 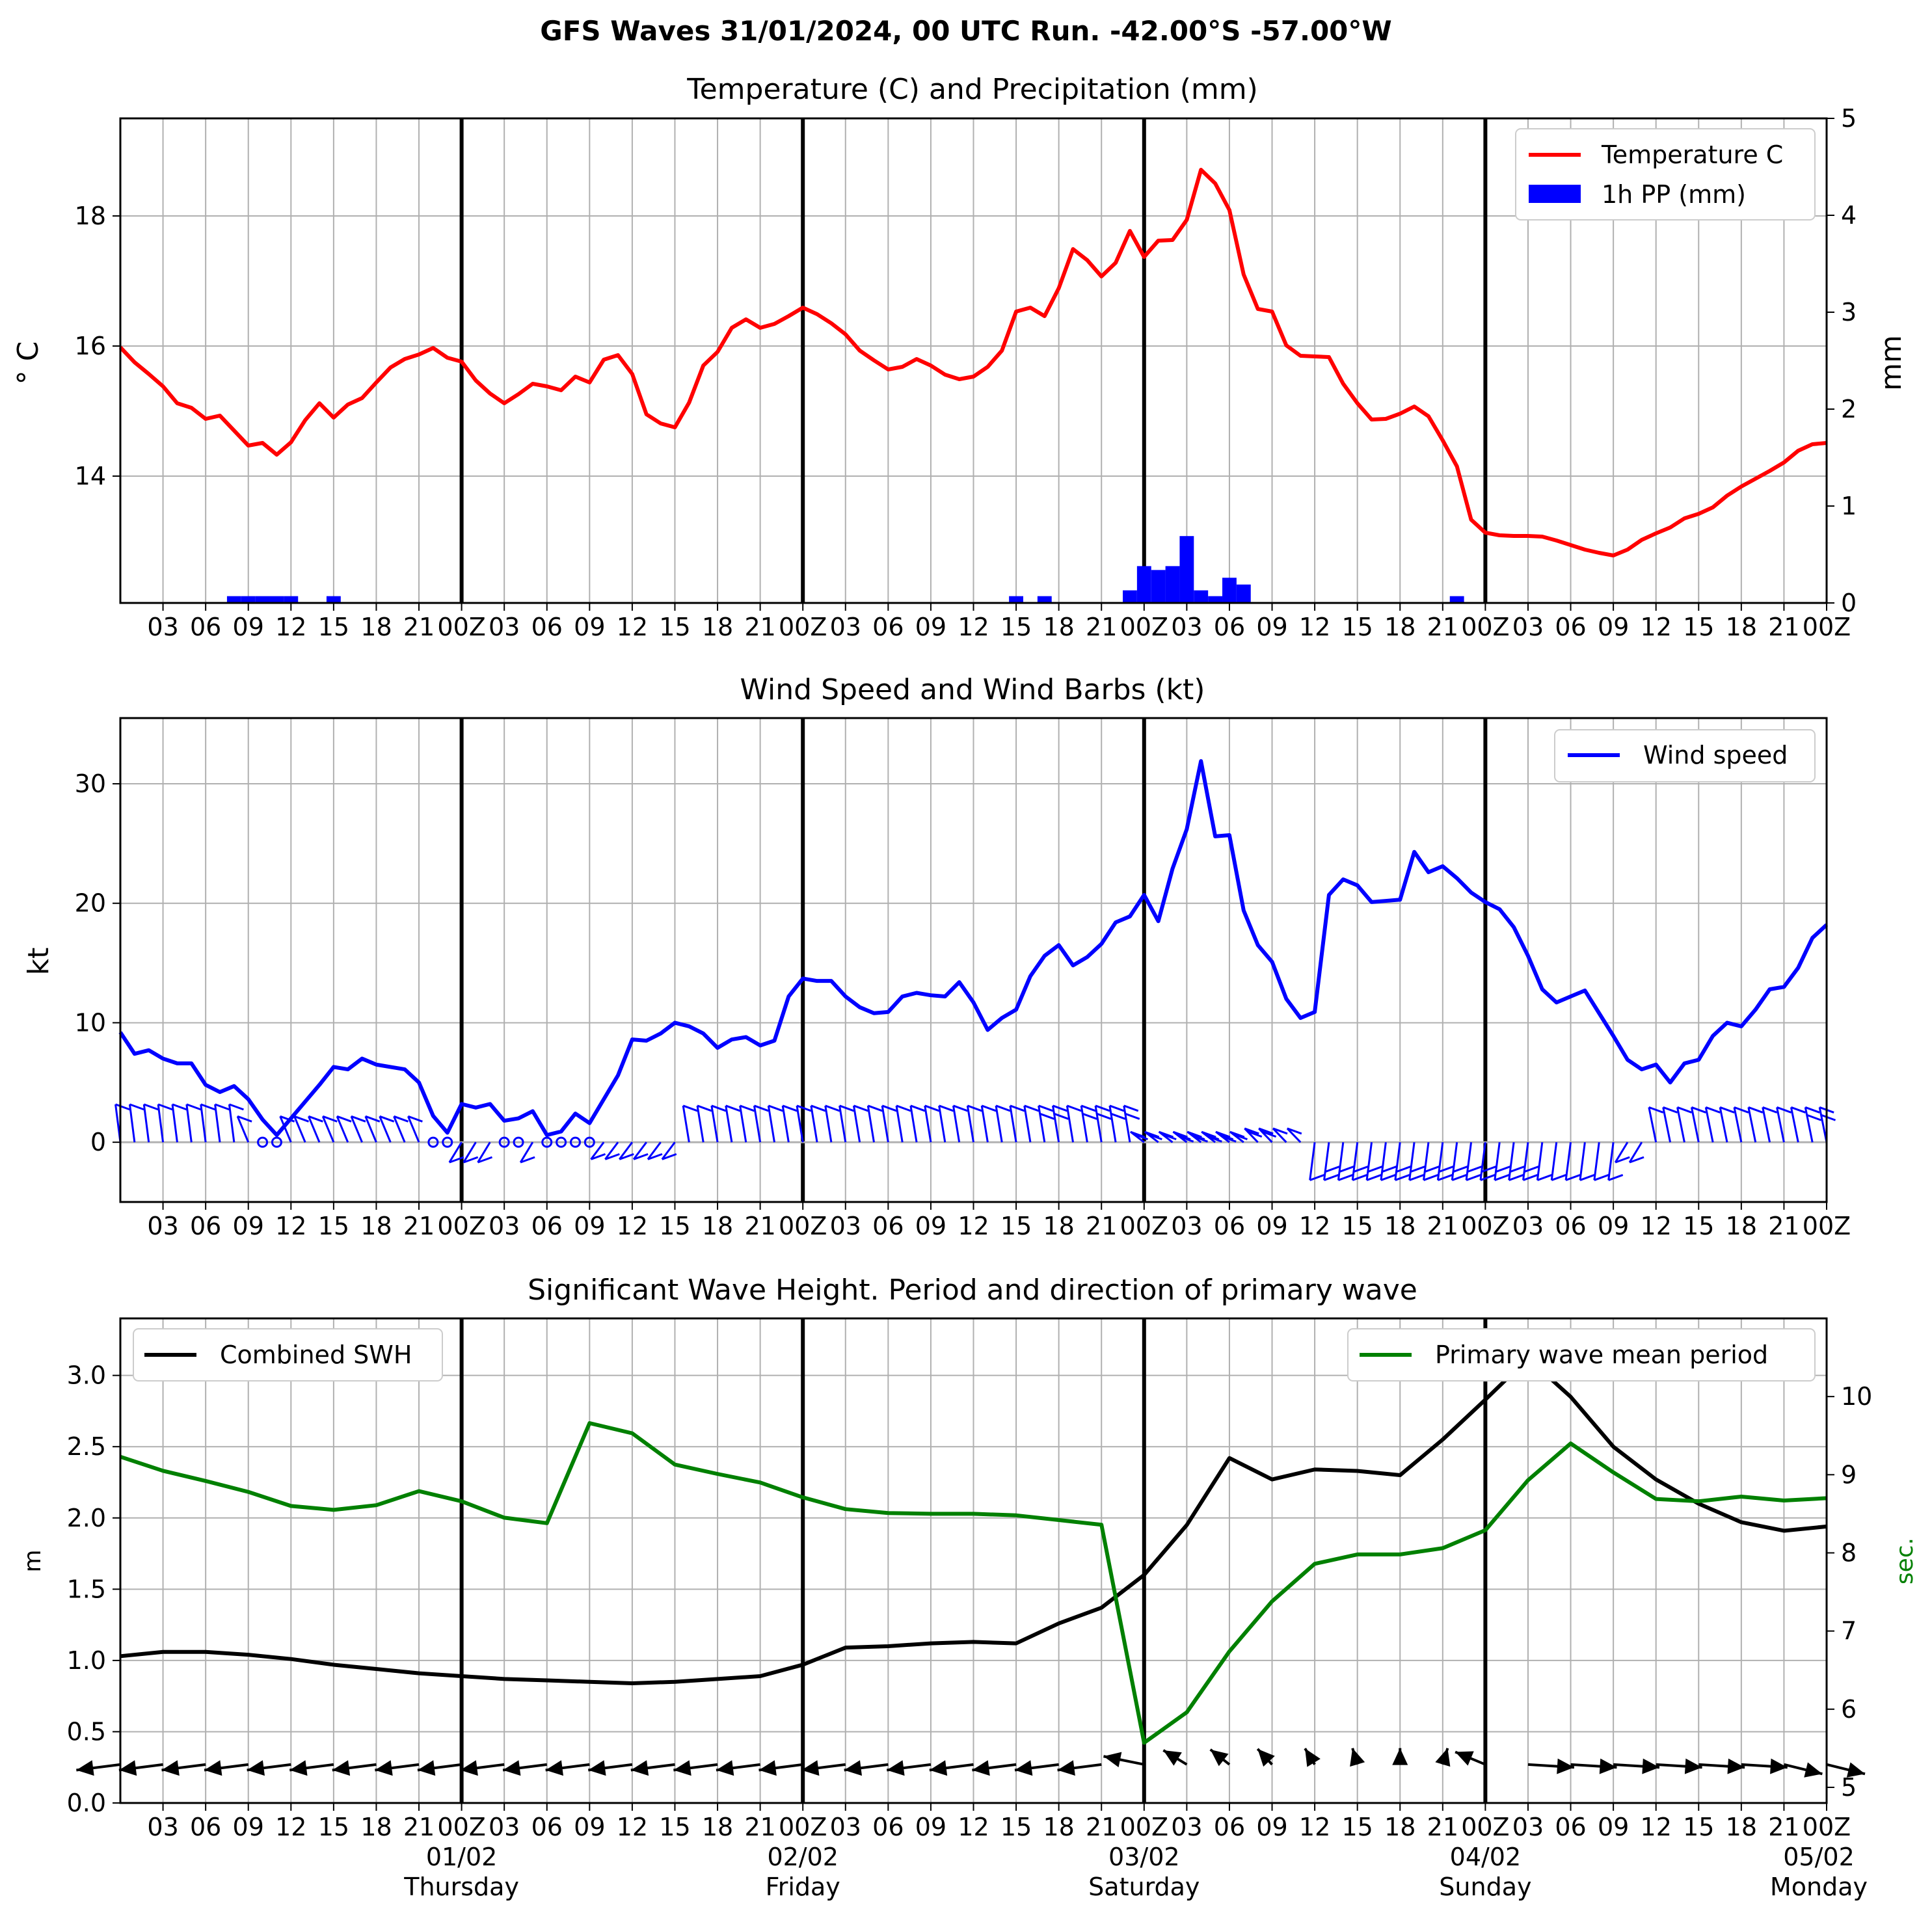 I want to click on y-right-tick-label: 7, so click(x=1849, y=1631).